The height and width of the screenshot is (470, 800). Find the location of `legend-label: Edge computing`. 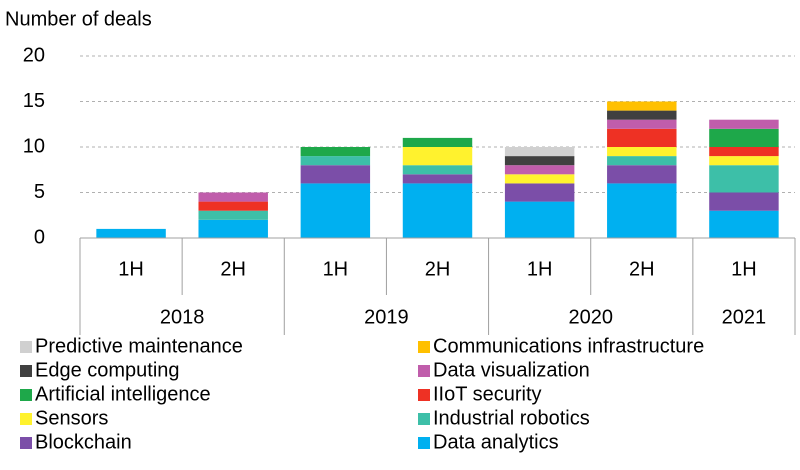

legend-label: Edge computing is located at coordinates (107, 370).